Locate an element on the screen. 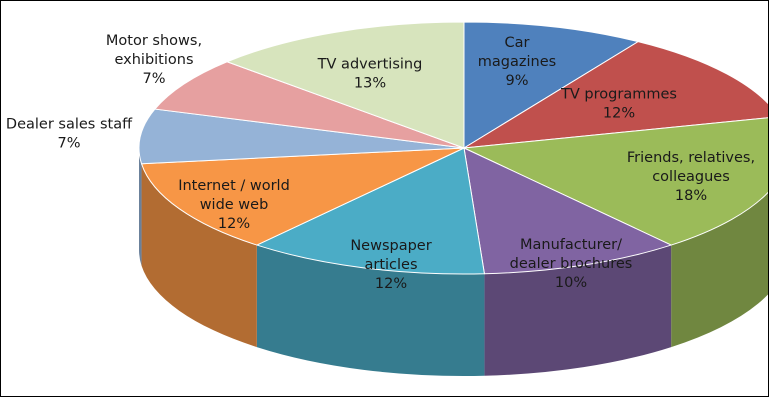 Image resolution: width=769 pixels, height=397 pixels. slice-side-newspaper-articles is located at coordinates (370, 310).